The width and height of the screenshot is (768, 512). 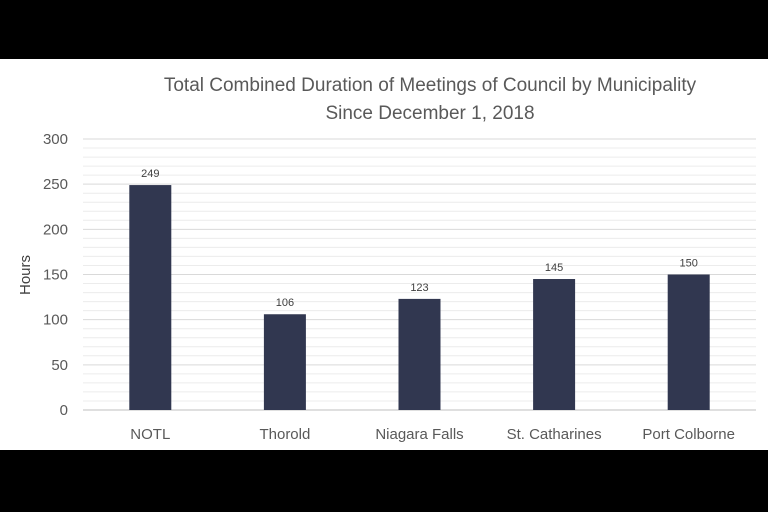 What do you see at coordinates (55, 275) in the screenshot?
I see `y-tick-label: 150` at bounding box center [55, 275].